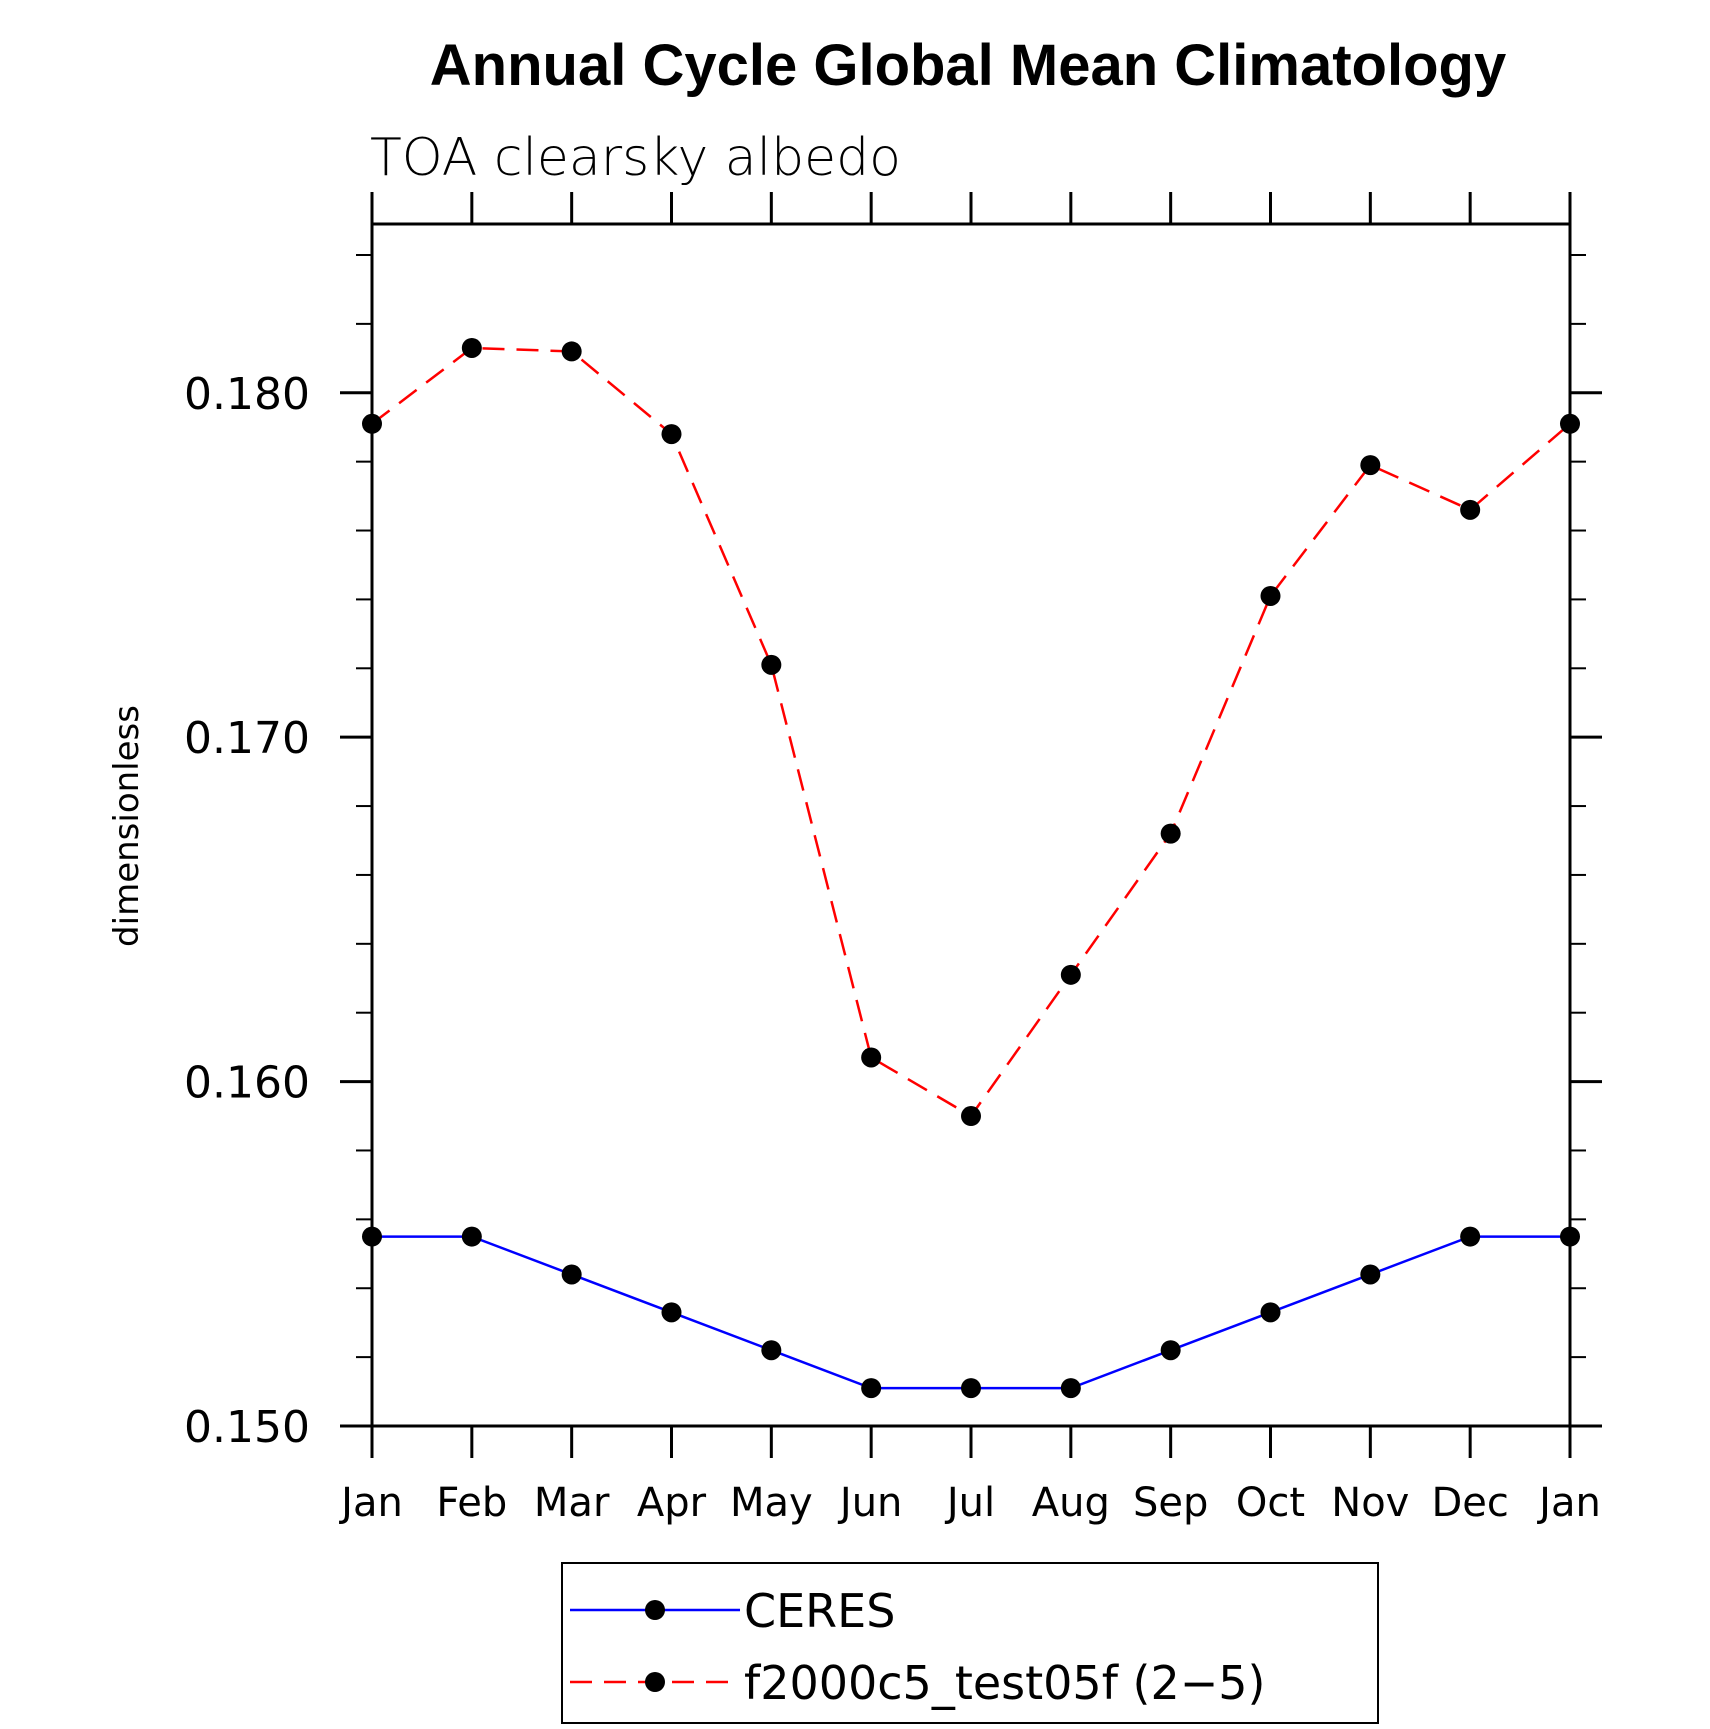 Image resolution: width=1710 pixels, height=1729 pixels. I want to click on legend-box, so click(970, 1643).